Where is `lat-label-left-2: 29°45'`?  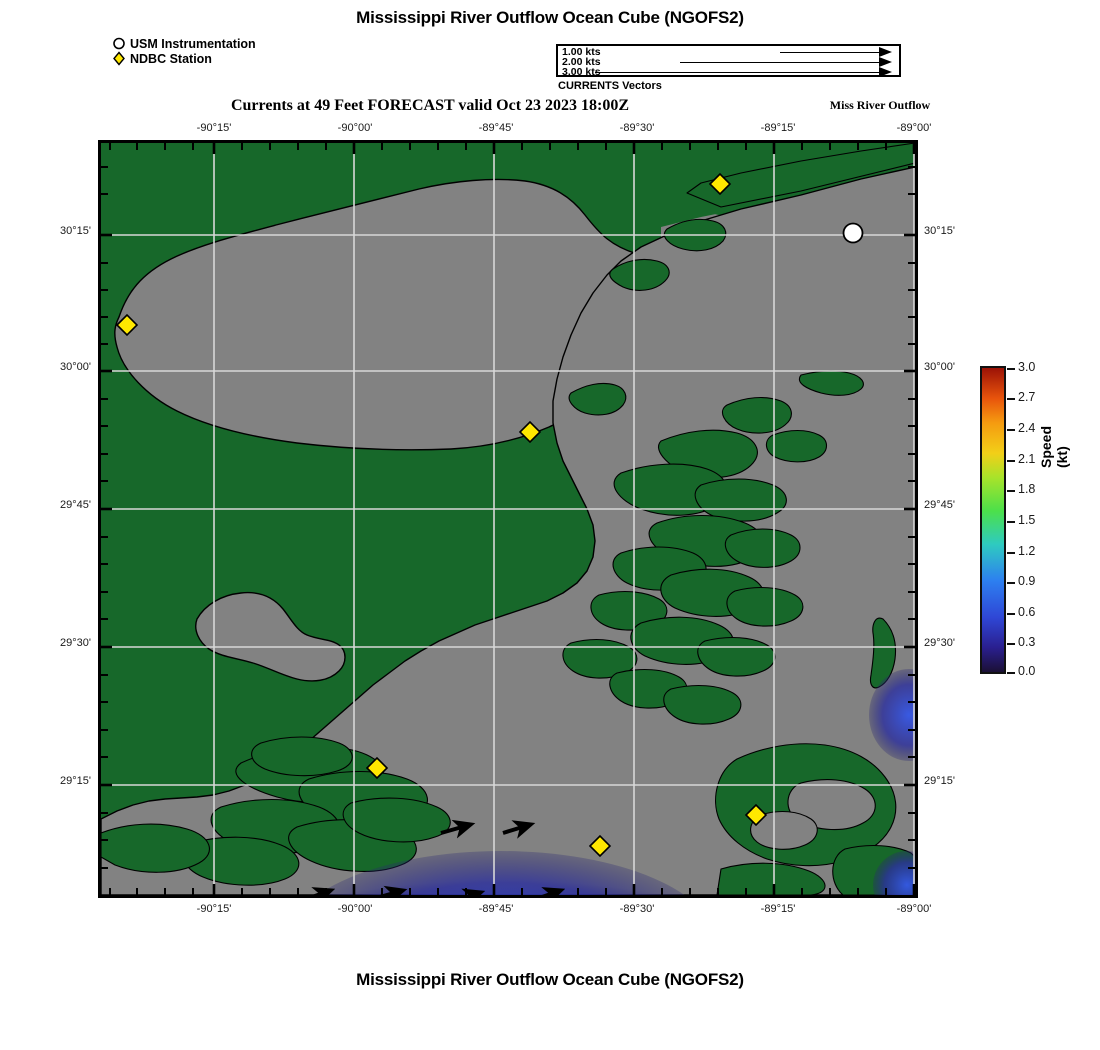 lat-label-left-2: 29°45' is located at coordinates (75, 505).